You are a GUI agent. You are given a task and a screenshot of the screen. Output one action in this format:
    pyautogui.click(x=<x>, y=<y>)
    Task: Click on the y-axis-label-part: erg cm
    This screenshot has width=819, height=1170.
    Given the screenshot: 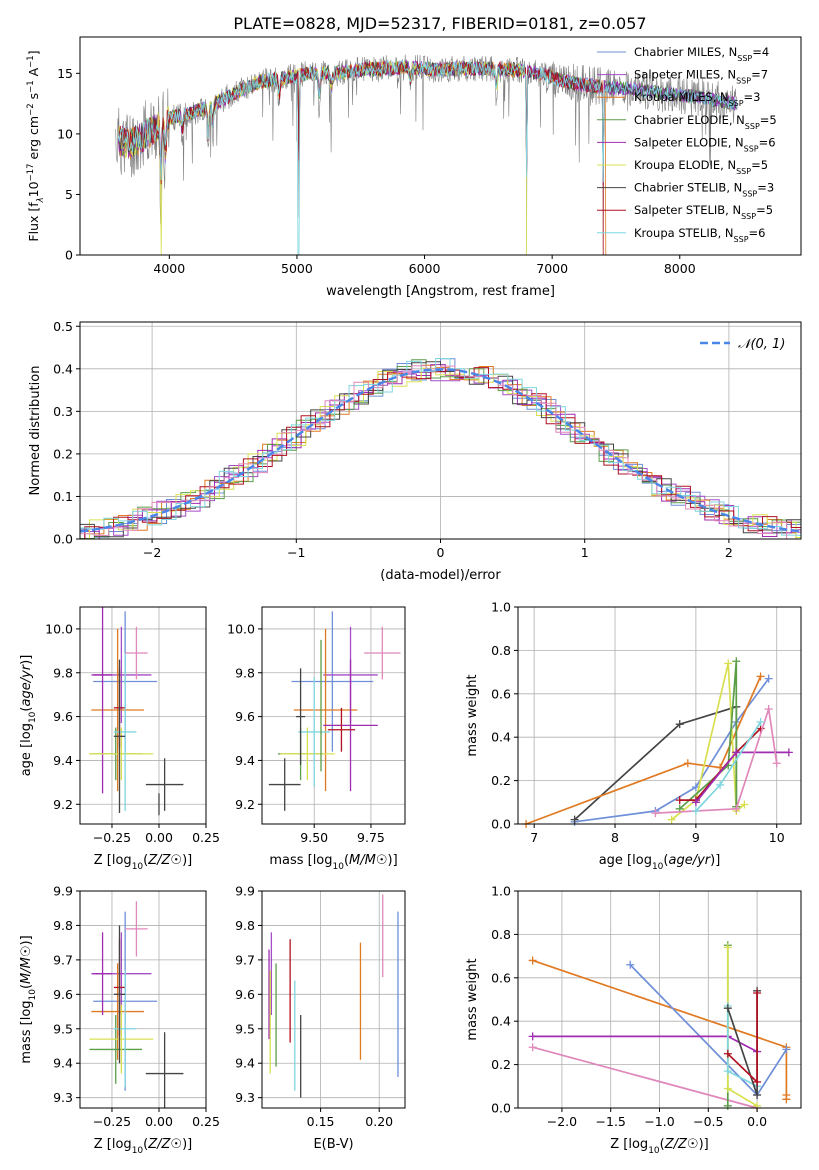 What is the action you would take?
    pyautogui.click(x=33, y=140)
    